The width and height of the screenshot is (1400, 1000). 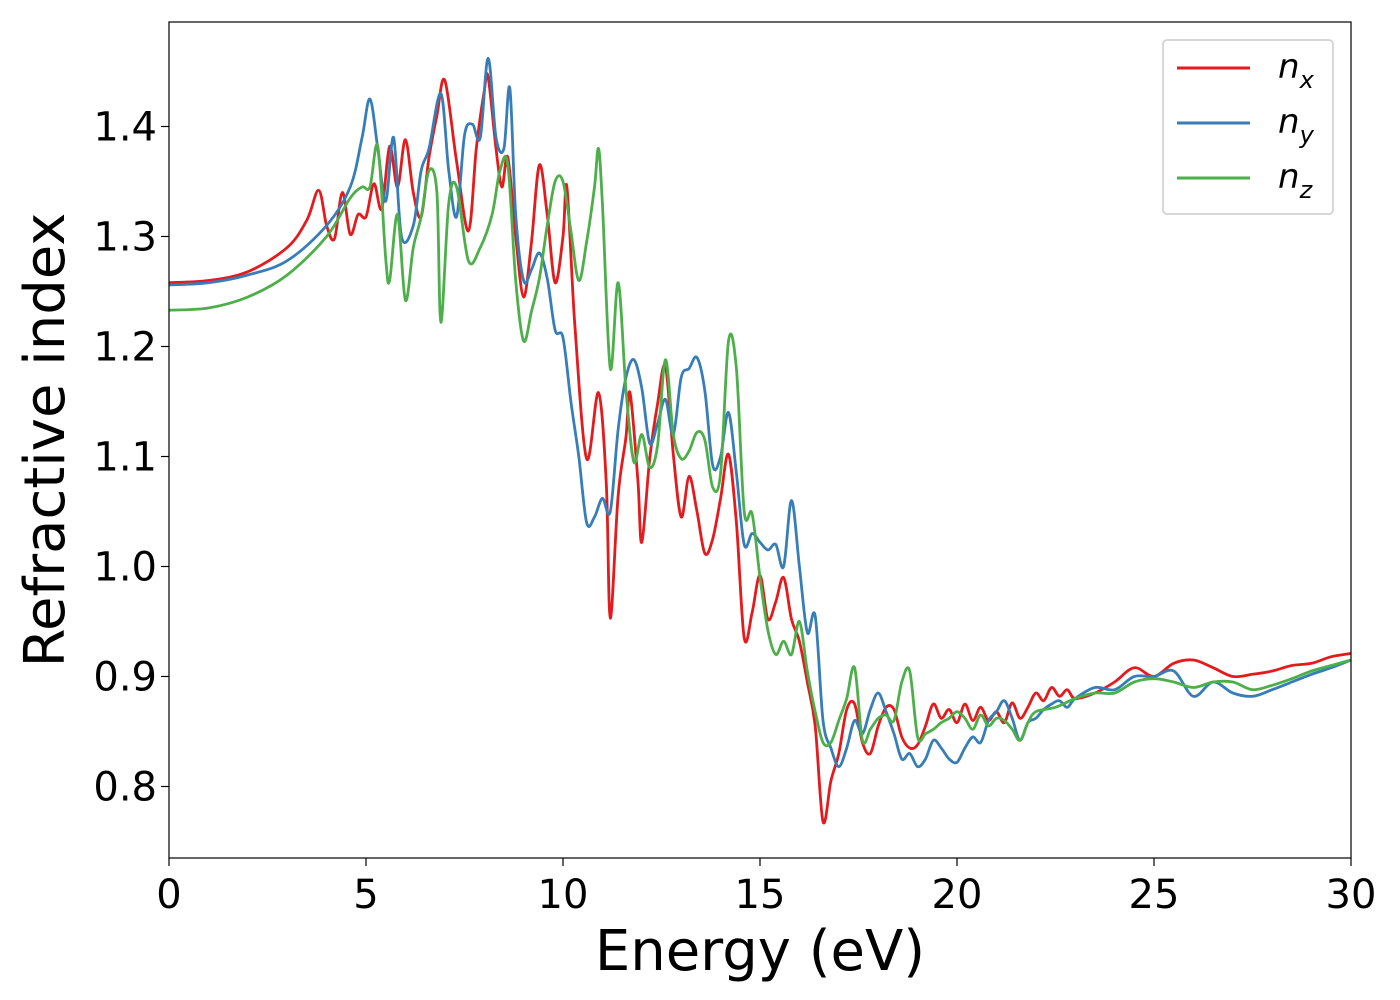 I want to click on x-axis-ticks: 0 5 10 15 20 25 30, so click(x=766, y=888).